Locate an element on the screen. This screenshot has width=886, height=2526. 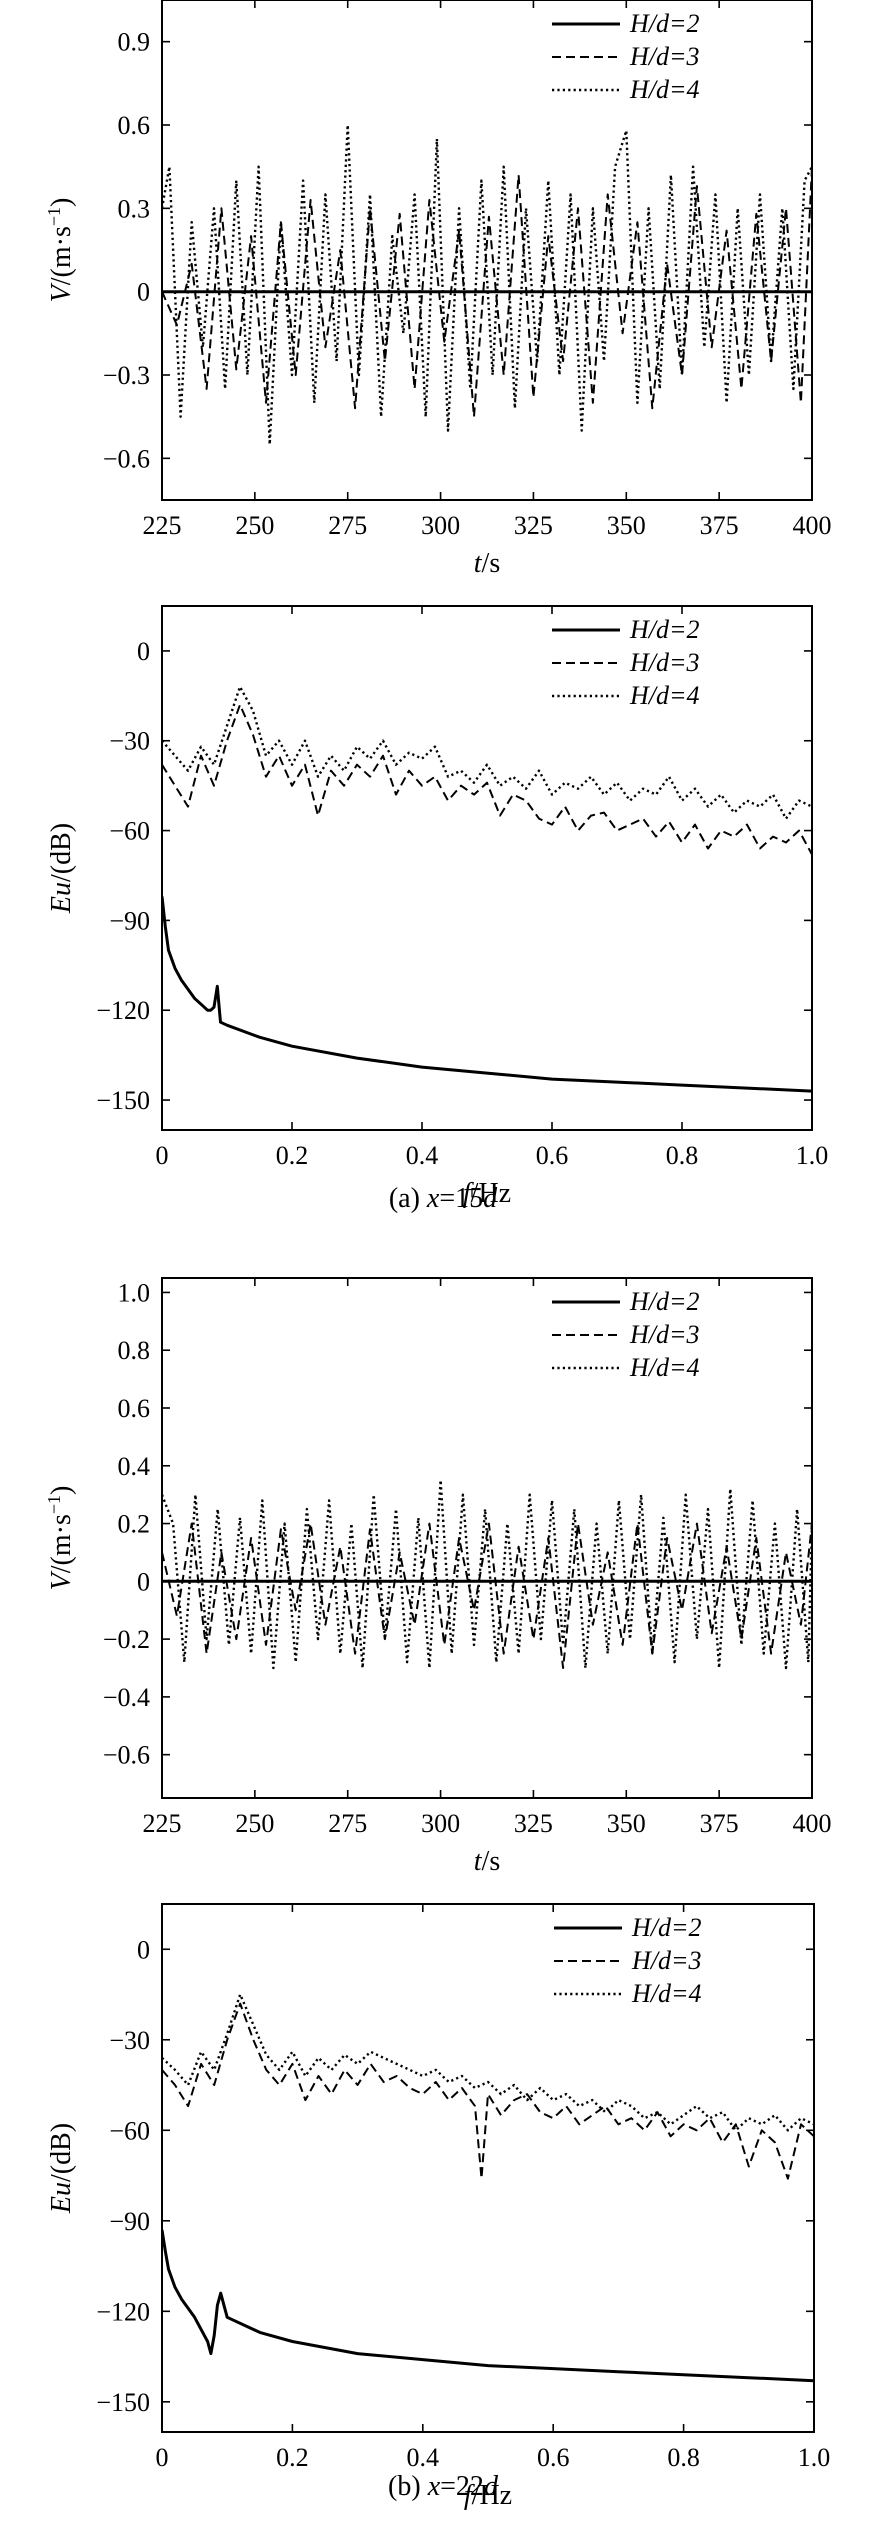
chart3-ytick-label: −30 is located at coordinates (129, 2040).